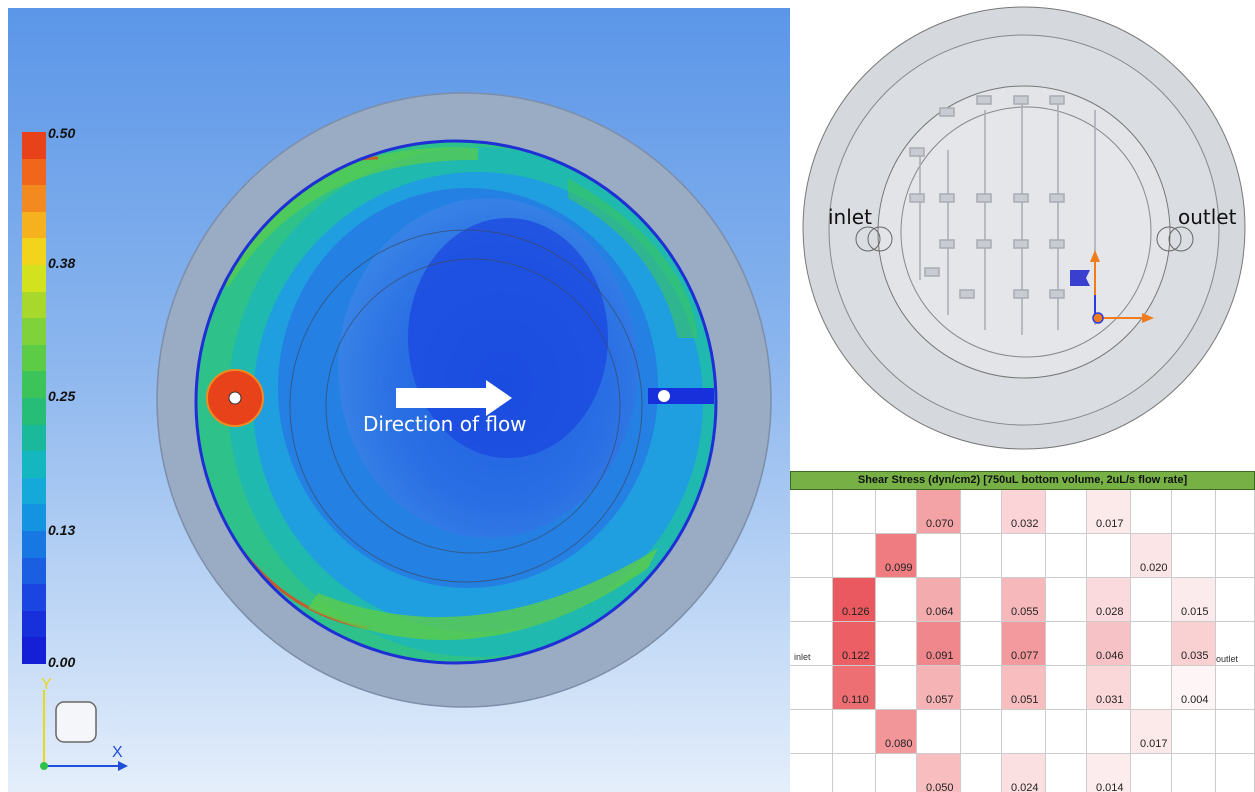  What do you see at coordinates (855, 700) in the screenshot?
I see `cell-value: 0.110` at bounding box center [855, 700].